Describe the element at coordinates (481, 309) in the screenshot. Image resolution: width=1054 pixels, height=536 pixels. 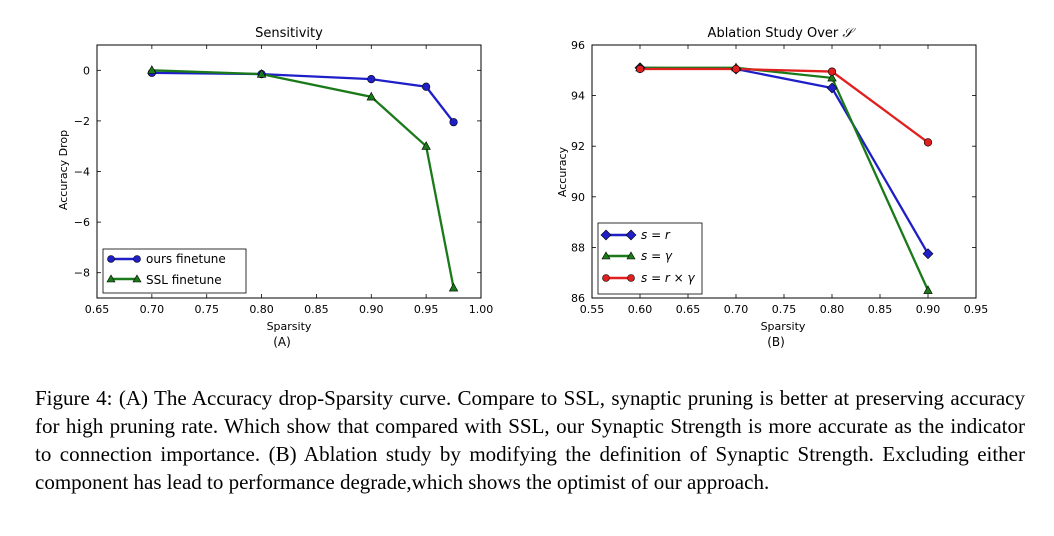
I see `chart-a-xtick-label: 1.00` at that location.